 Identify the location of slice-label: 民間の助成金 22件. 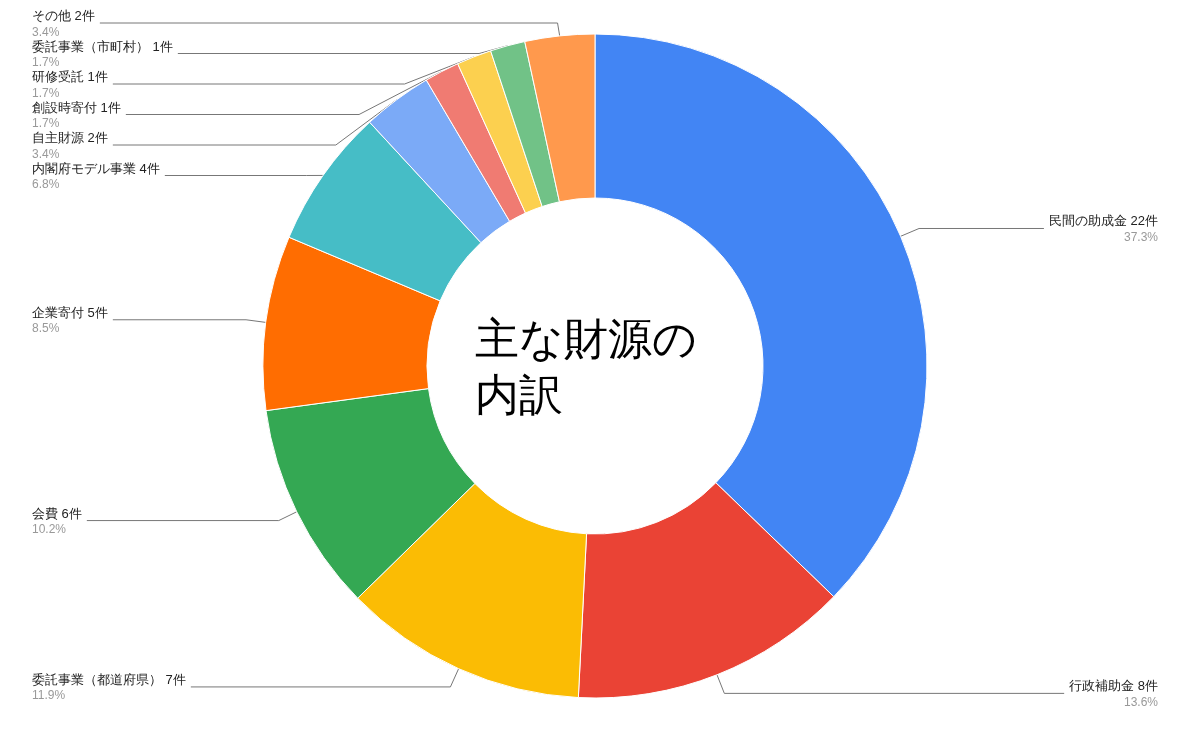
(1103, 221).